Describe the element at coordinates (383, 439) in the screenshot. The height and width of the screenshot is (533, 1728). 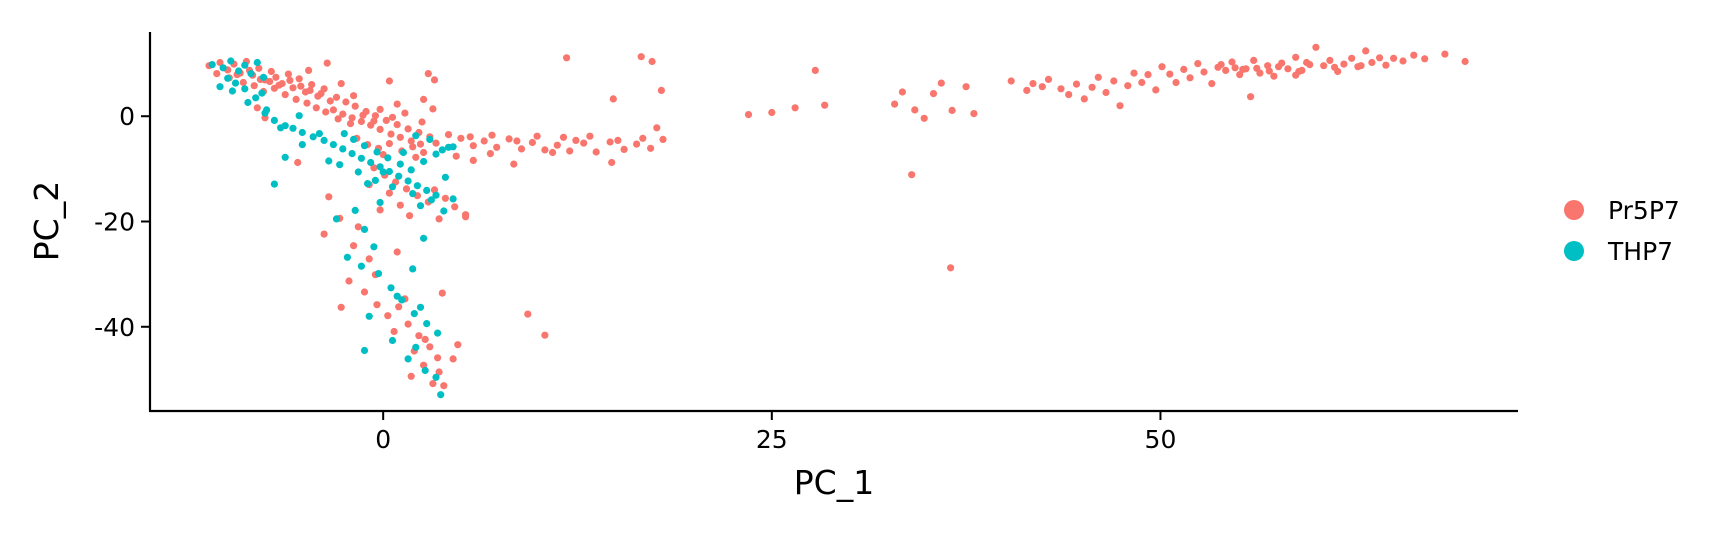
I see `x-tick-label: 0` at that location.